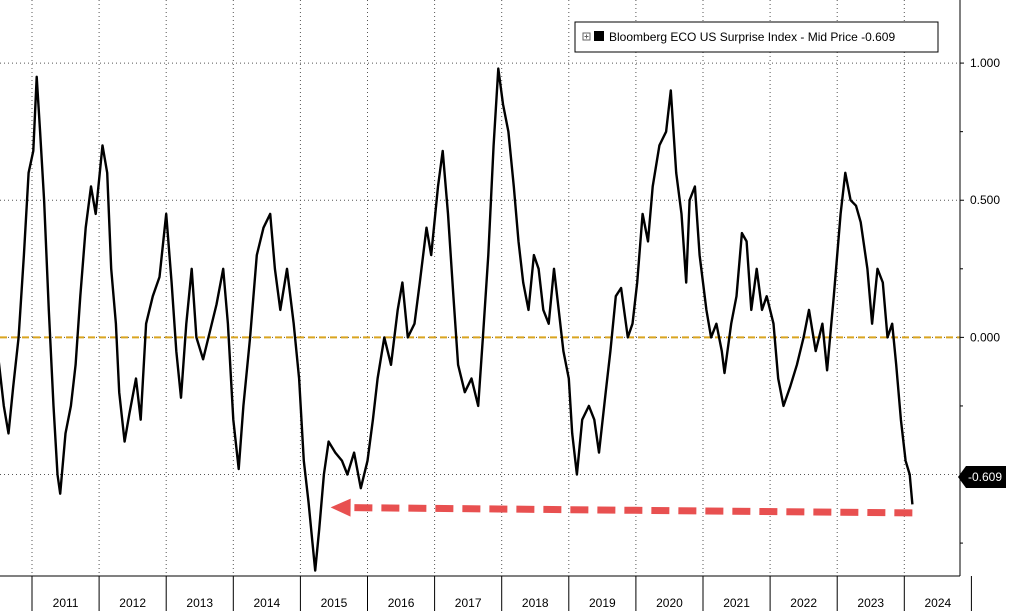  What do you see at coordinates (937, 603) in the screenshot?
I see `x-tick-label: 2024` at bounding box center [937, 603].